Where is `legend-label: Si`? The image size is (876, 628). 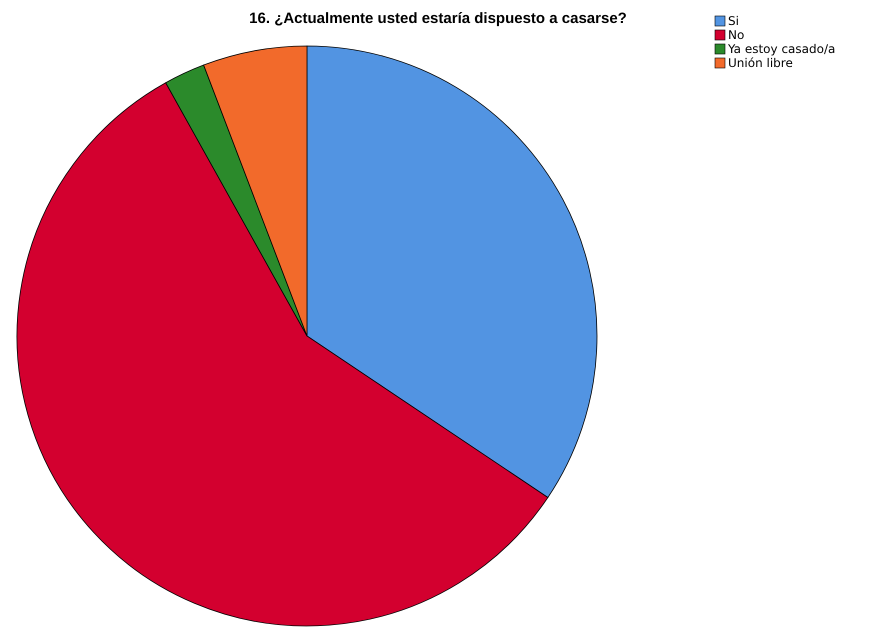 legend-label: Si is located at coordinates (733, 21).